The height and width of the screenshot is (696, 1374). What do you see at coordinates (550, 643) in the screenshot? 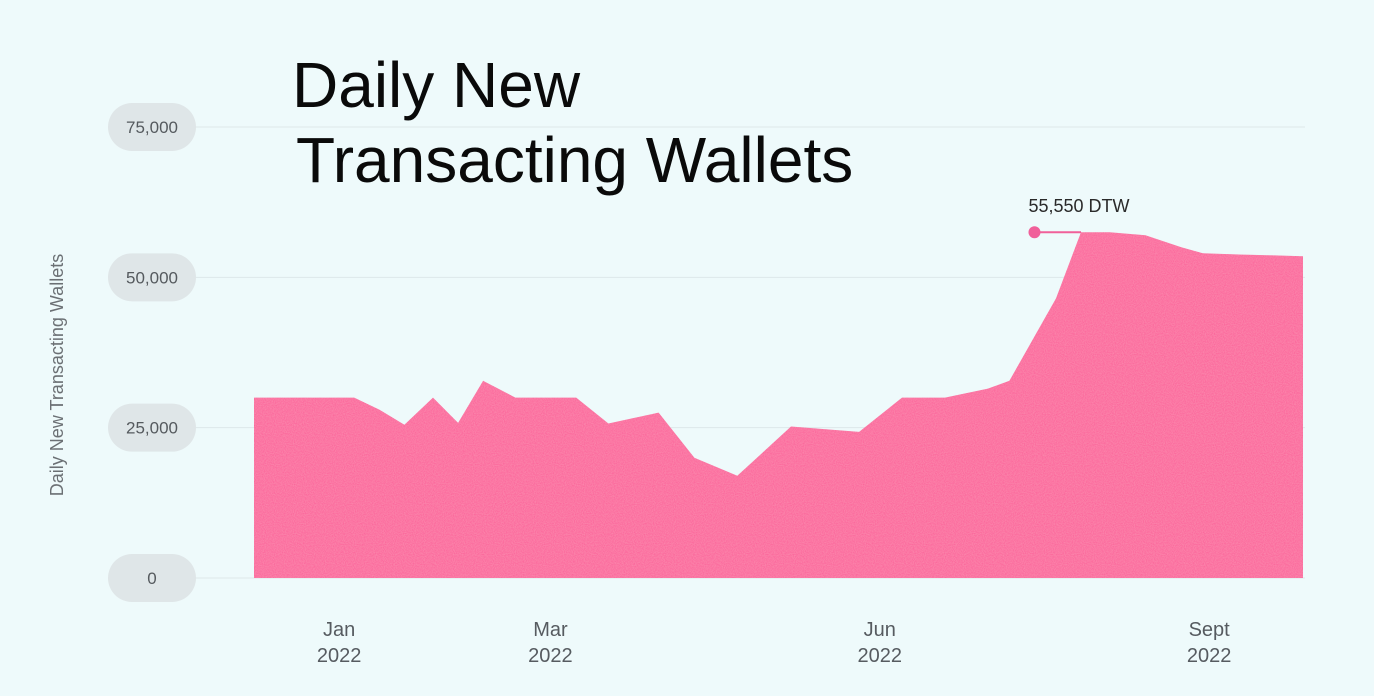
I see `x-tick: Mar 2022` at bounding box center [550, 643].